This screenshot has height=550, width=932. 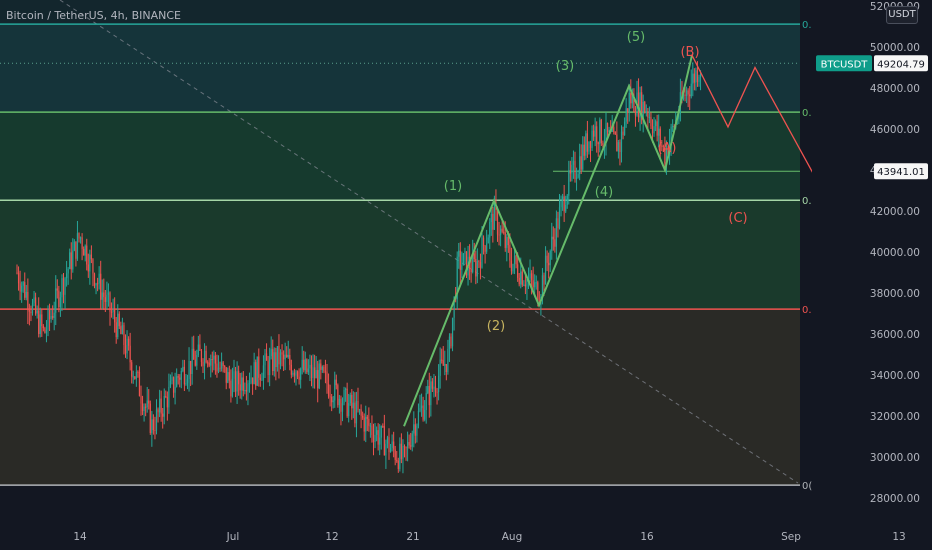 What do you see at coordinates (689, 52) in the screenshot?
I see `wave-label: (B)` at bounding box center [689, 52].